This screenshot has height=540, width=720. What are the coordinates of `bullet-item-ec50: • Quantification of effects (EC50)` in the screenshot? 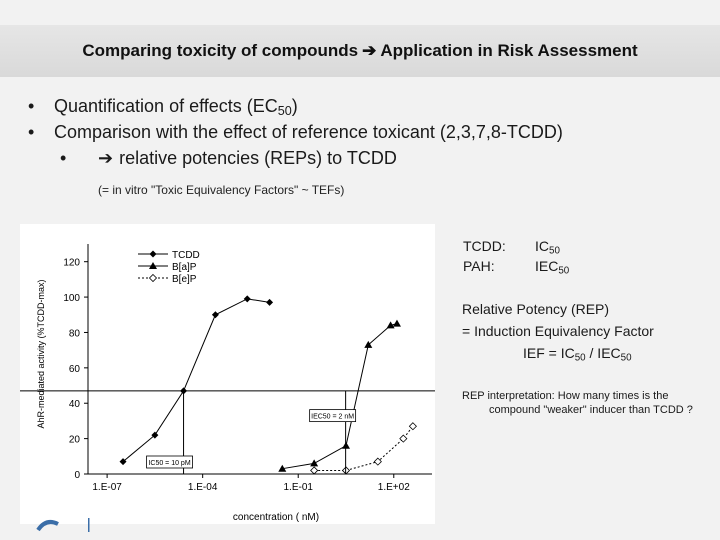 It's located at (295, 109).